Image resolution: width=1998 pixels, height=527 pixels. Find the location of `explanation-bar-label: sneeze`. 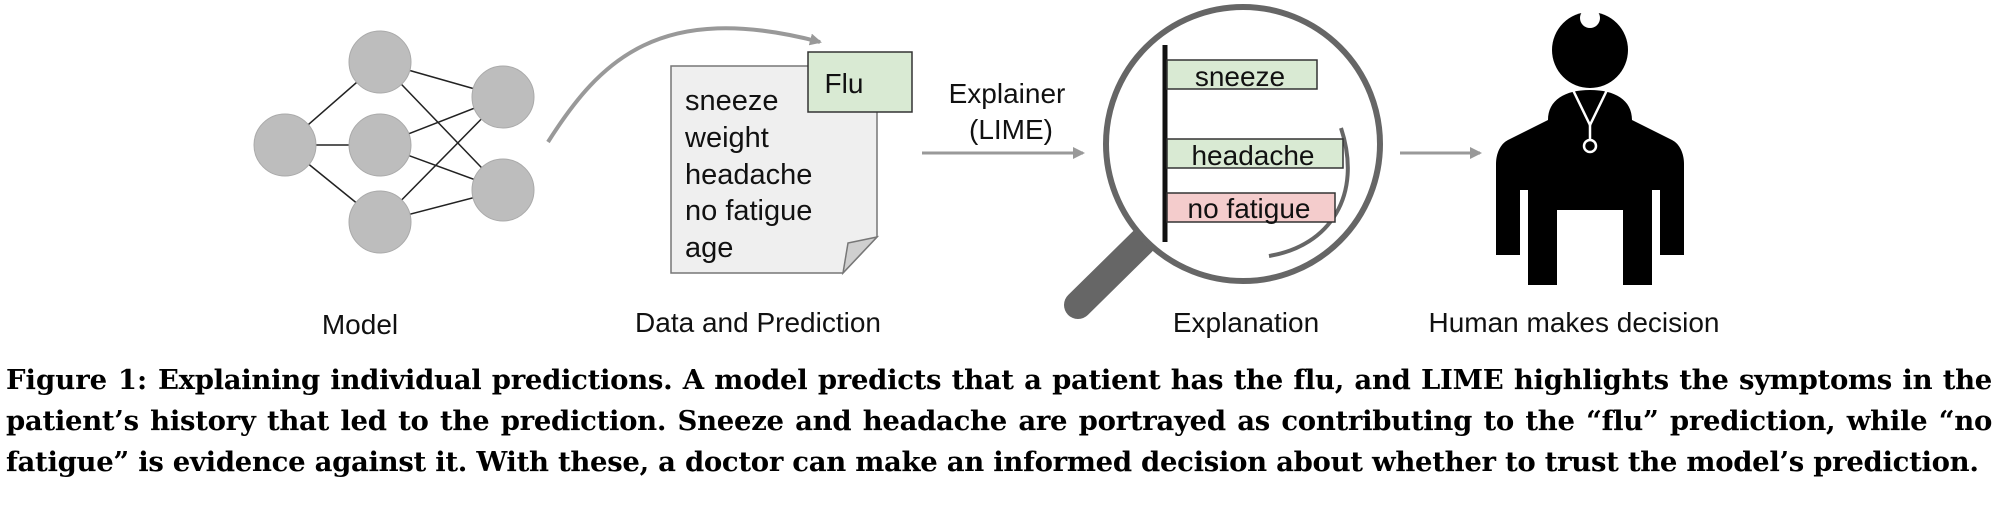

explanation-bar-label: sneeze is located at coordinates (1240, 76).